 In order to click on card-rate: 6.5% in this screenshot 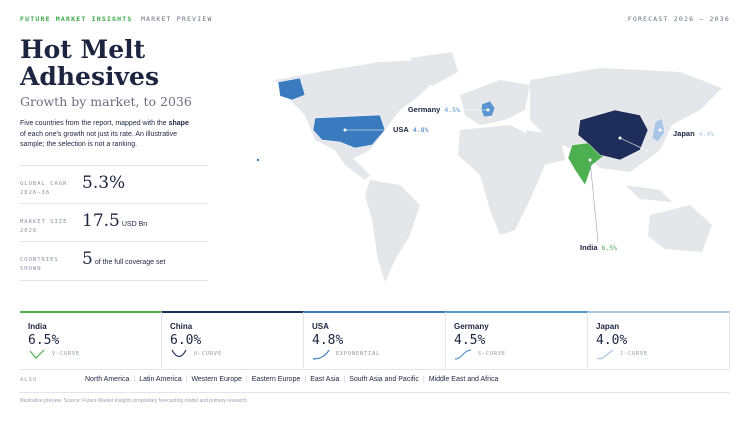, I will do `click(44, 340)`.